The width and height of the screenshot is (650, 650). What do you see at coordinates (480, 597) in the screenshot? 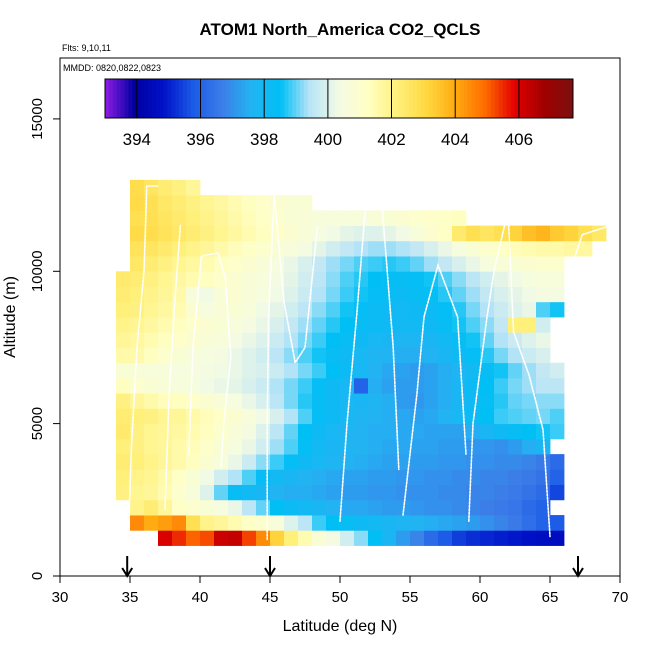
I see `x-tick-label: 60` at bounding box center [480, 597].